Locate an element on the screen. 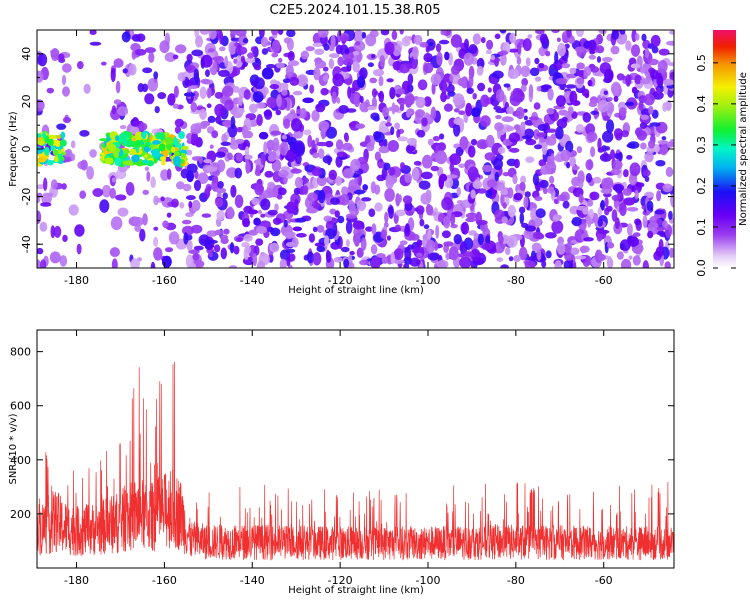 This screenshot has height=600, width=750. colorbar-tick-label: 0.2 is located at coordinates (701, 186).